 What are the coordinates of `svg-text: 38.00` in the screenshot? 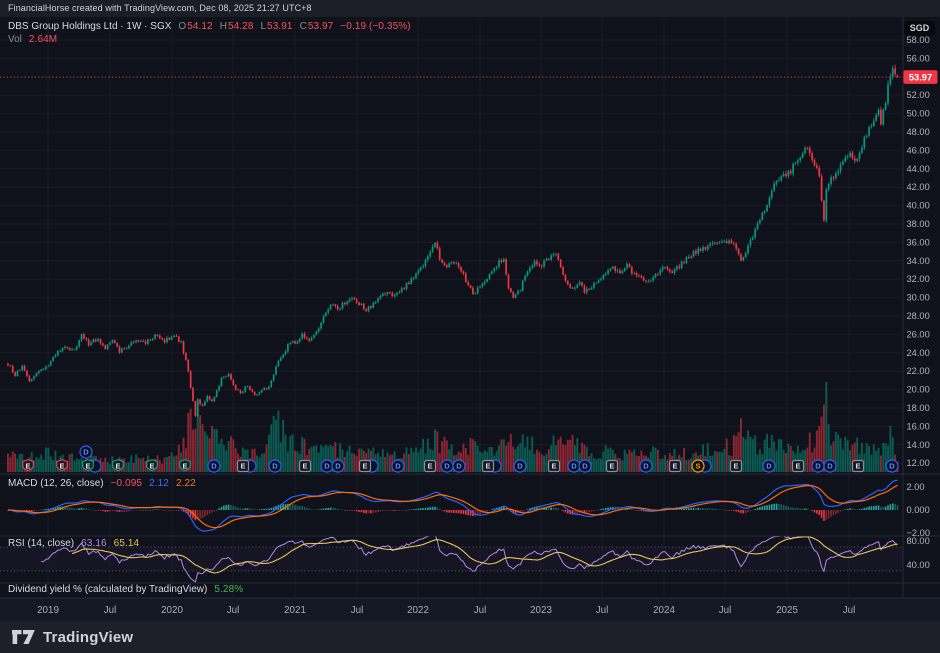 It's located at (918, 224).